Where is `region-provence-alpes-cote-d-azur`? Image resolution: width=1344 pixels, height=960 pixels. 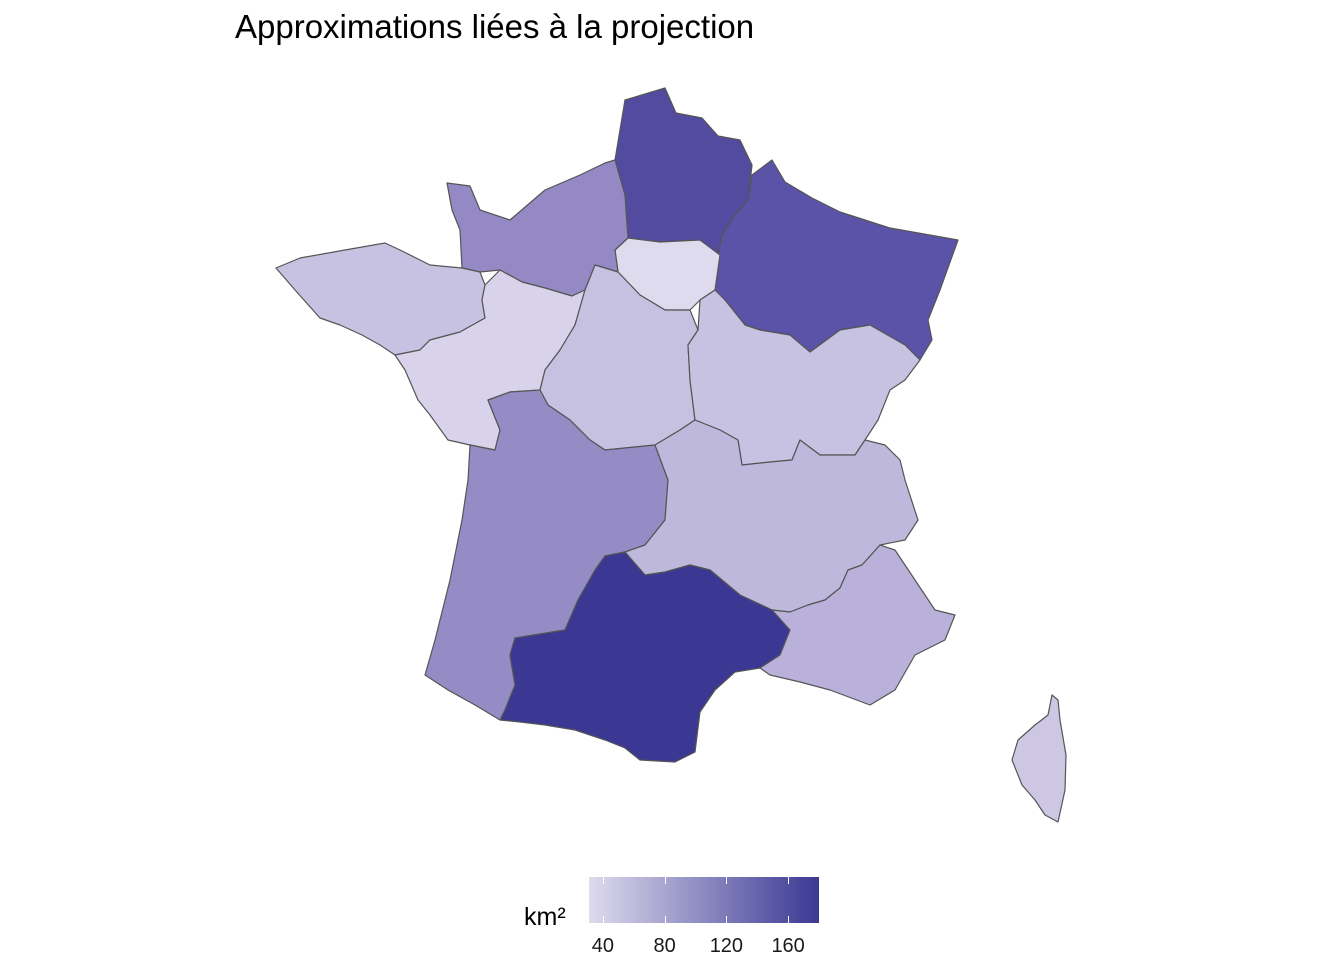
region-provence-alpes-cote-d-azur is located at coordinates (857, 625).